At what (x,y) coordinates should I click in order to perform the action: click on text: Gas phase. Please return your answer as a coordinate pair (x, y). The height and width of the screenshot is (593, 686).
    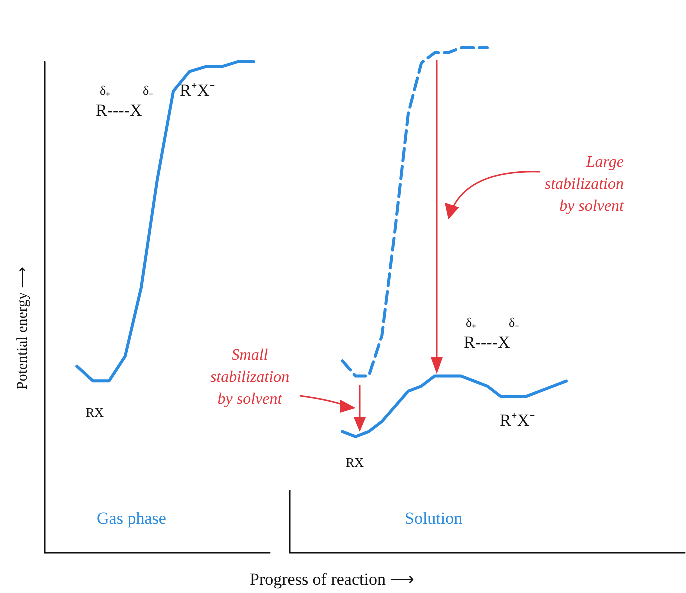
    Looking at the image, I should click on (131, 519).